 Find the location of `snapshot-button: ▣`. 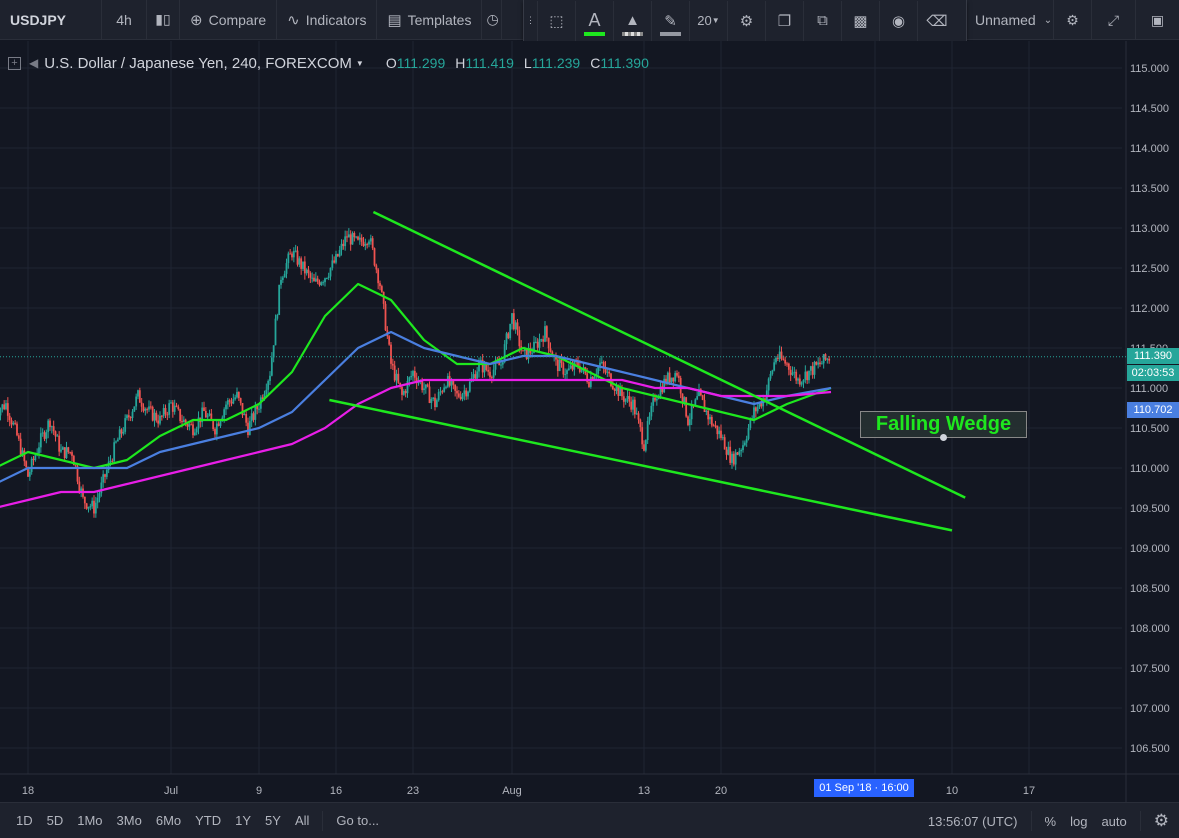

snapshot-button: ▣ is located at coordinates (1157, 20).